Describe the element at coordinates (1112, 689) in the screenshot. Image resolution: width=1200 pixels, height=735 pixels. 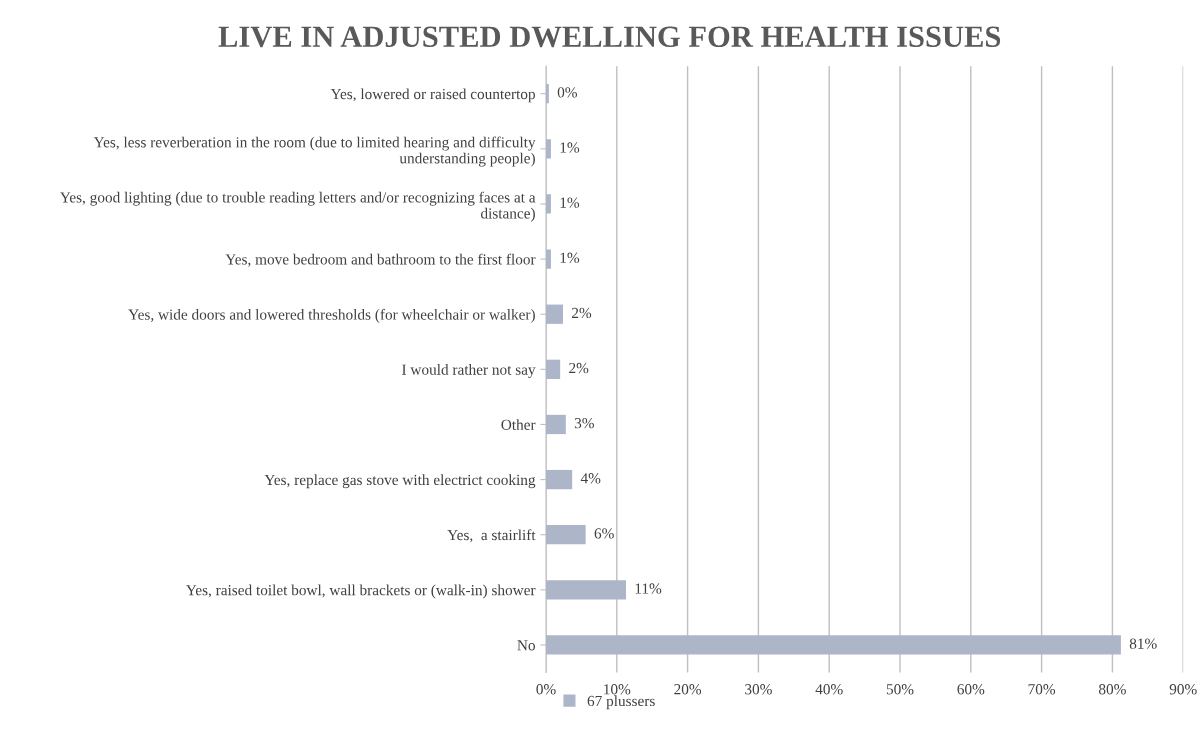
I see `x-tick-label: 80%` at that location.